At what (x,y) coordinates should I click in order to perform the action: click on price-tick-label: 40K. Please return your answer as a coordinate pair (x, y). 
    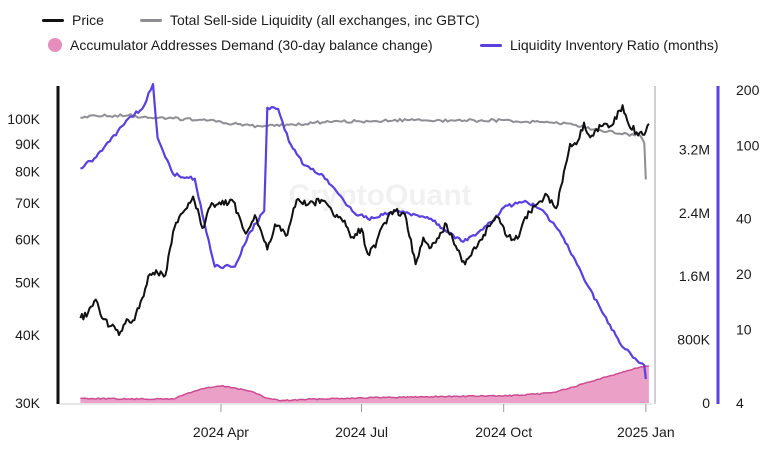
    Looking at the image, I should click on (28, 335).